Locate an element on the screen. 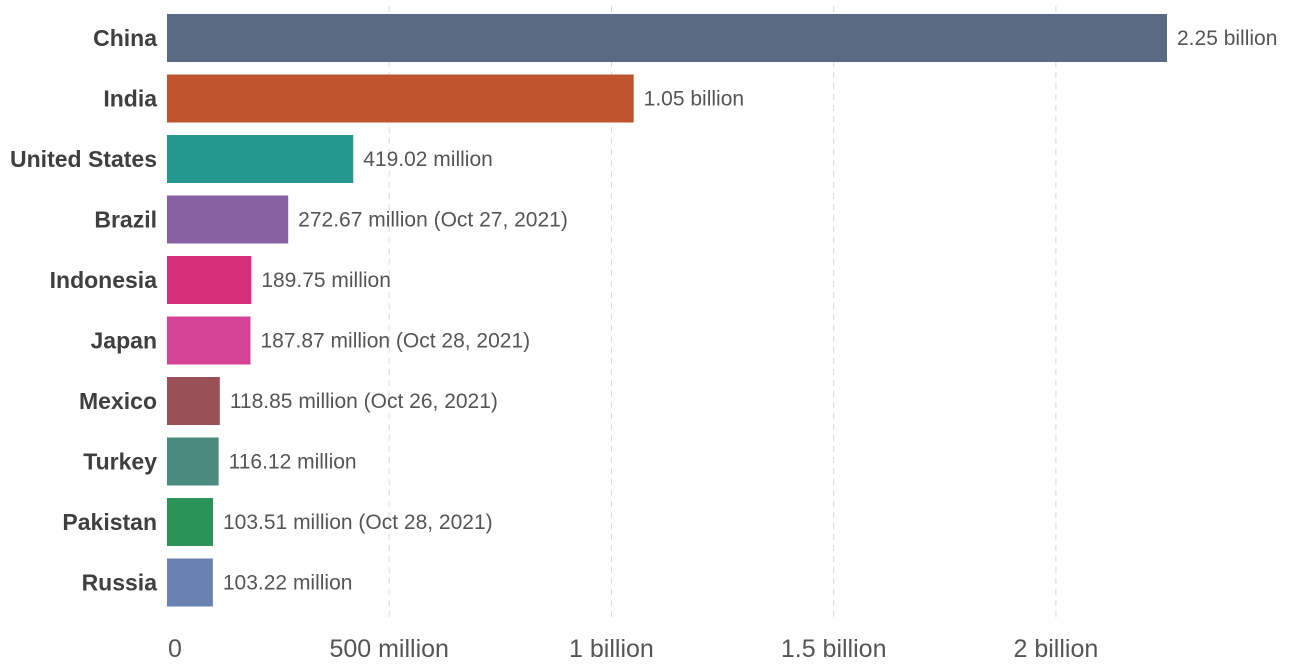 The height and width of the screenshot is (666, 1296). bar-pakistan is located at coordinates (190, 522).